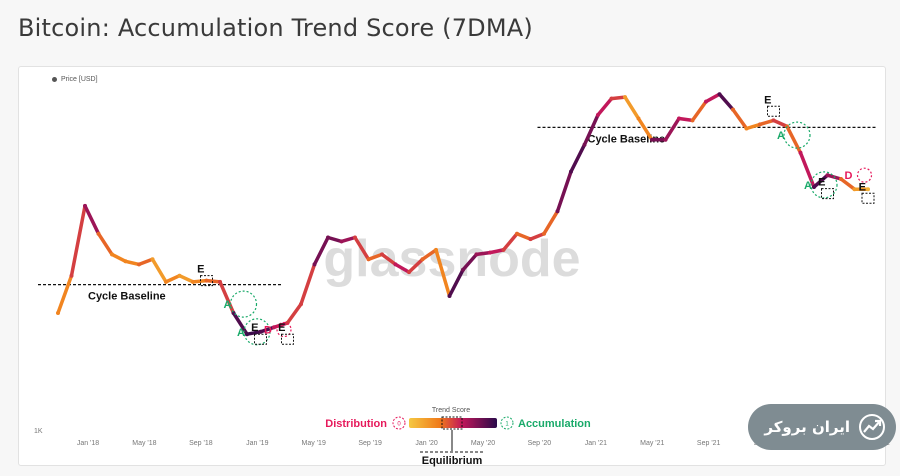 The width and height of the screenshot is (900, 476). What do you see at coordinates (822, 427) in the screenshot?
I see `brand-badge: ایران بروکر` at bounding box center [822, 427].